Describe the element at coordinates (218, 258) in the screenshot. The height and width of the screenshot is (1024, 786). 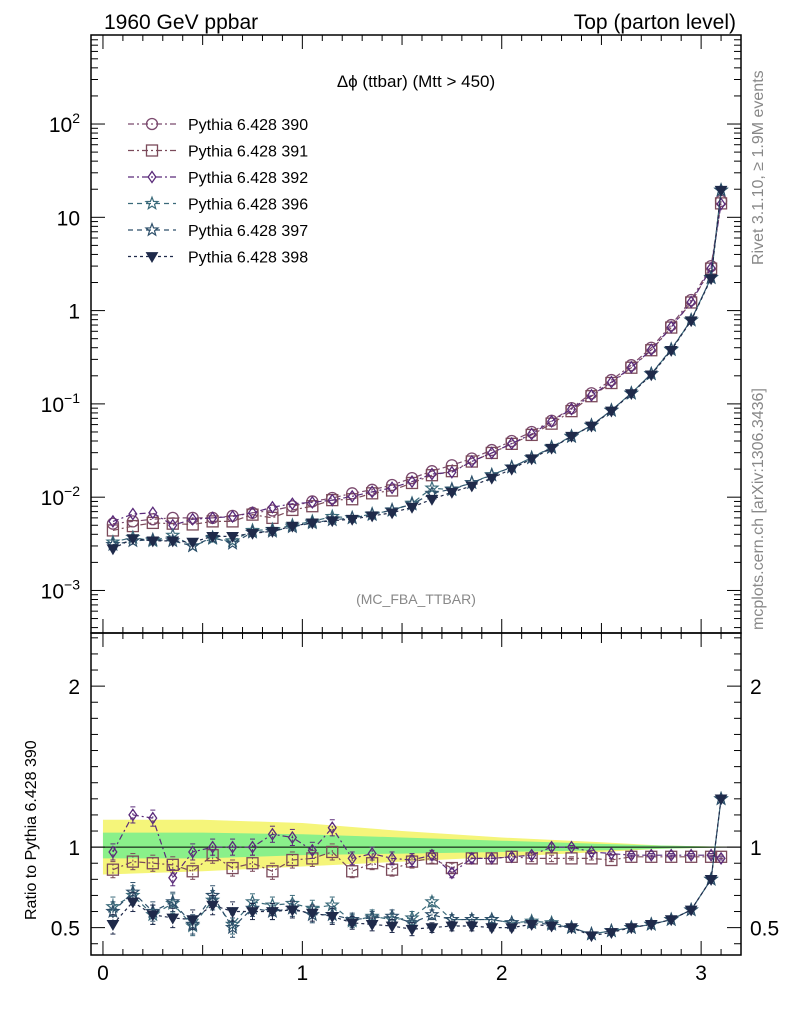
I see `legend-item-5: Pythia 6.428 398` at that location.